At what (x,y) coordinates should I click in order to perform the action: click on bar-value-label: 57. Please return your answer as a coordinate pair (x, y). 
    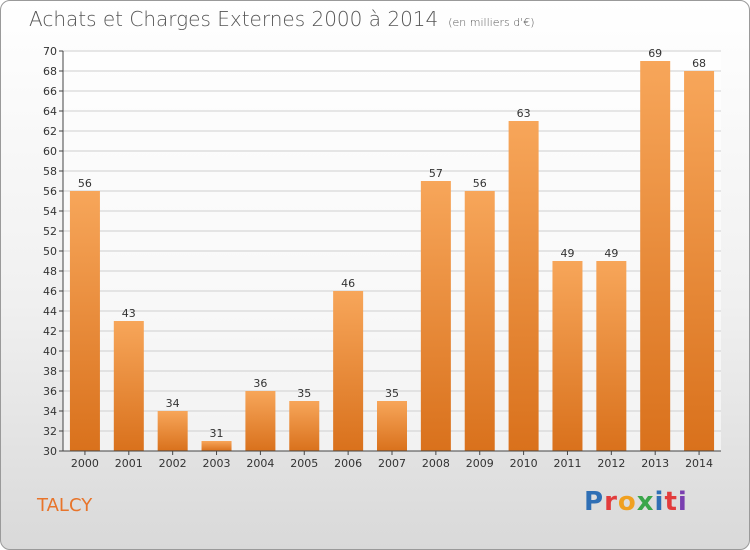
    Looking at the image, I should click on (436, 173).